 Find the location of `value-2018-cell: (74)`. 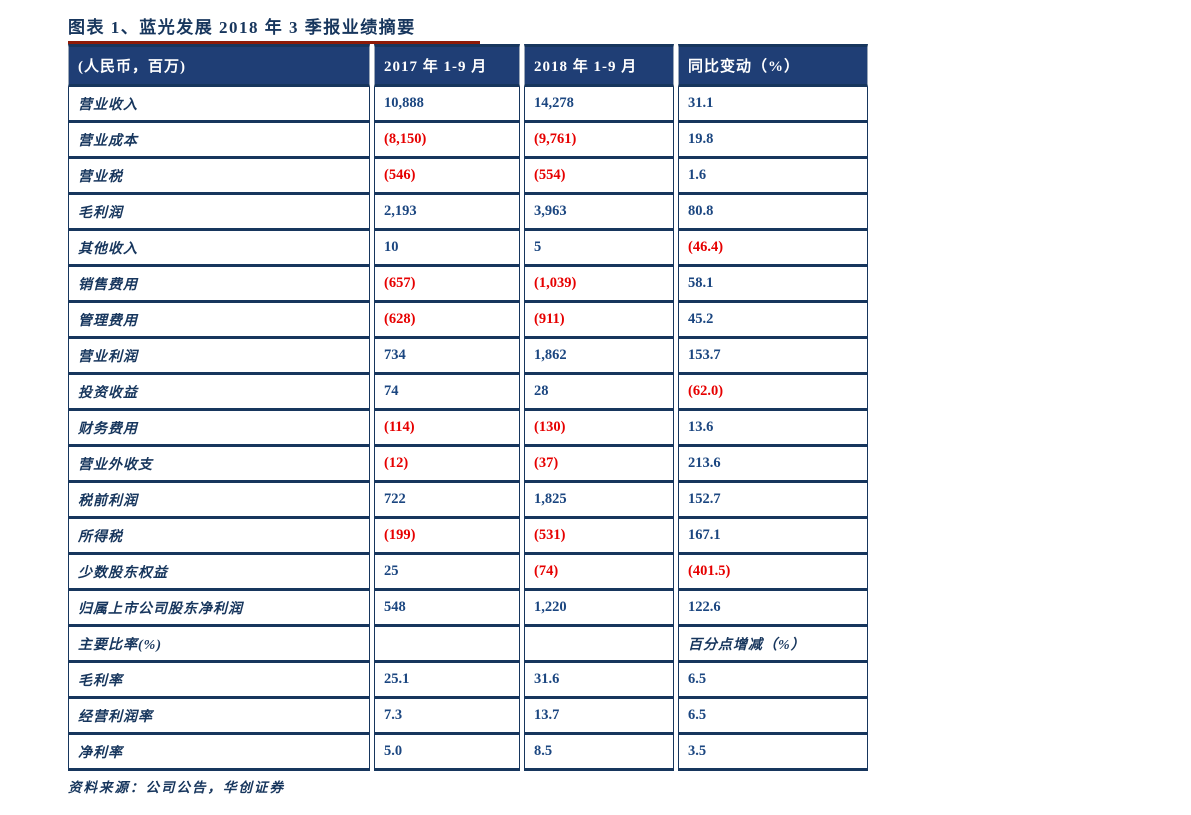

value-2018-cell: (74) is located at coordinates (599, 573).